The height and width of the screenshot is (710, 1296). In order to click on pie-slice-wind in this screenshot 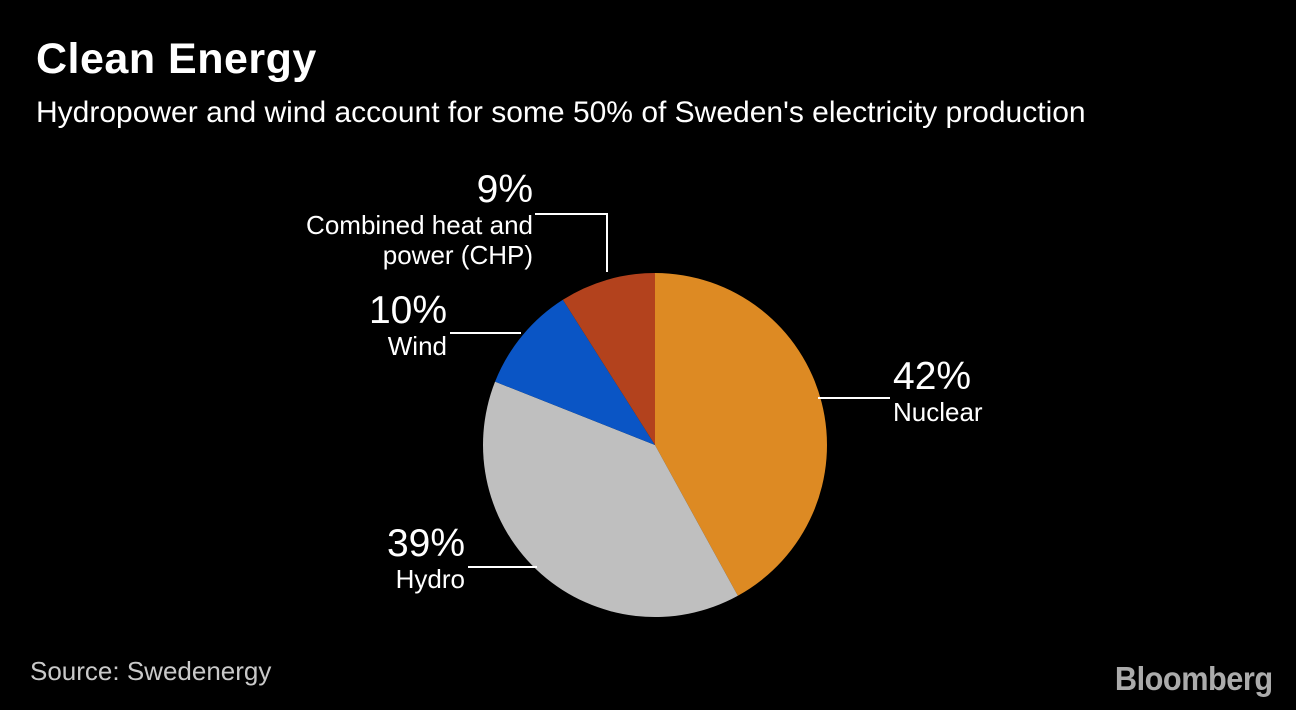, I will do `click(575, 372)`.